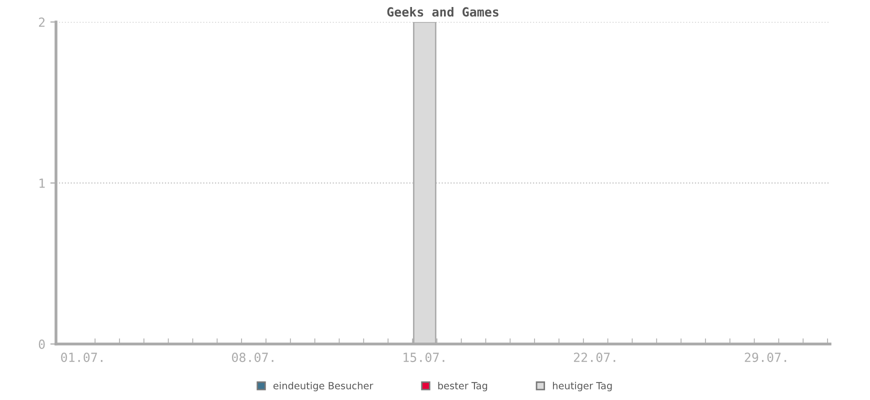  I want to click on x-tick-label: 01.07., so click(81, 357).